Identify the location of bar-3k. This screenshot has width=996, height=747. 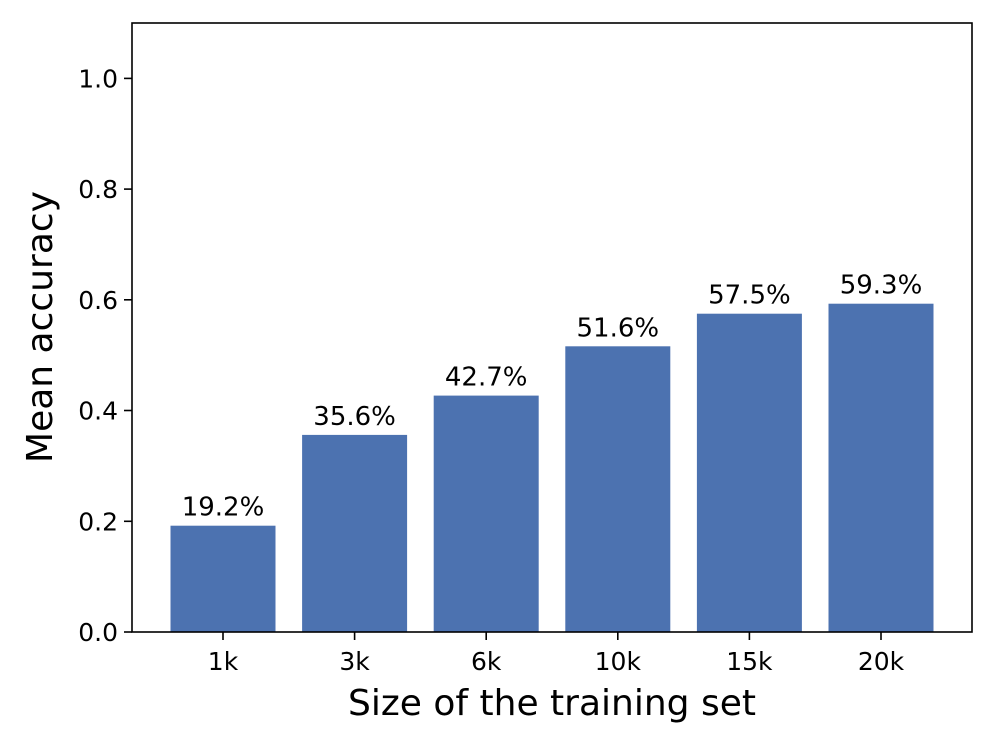
(355, 533).